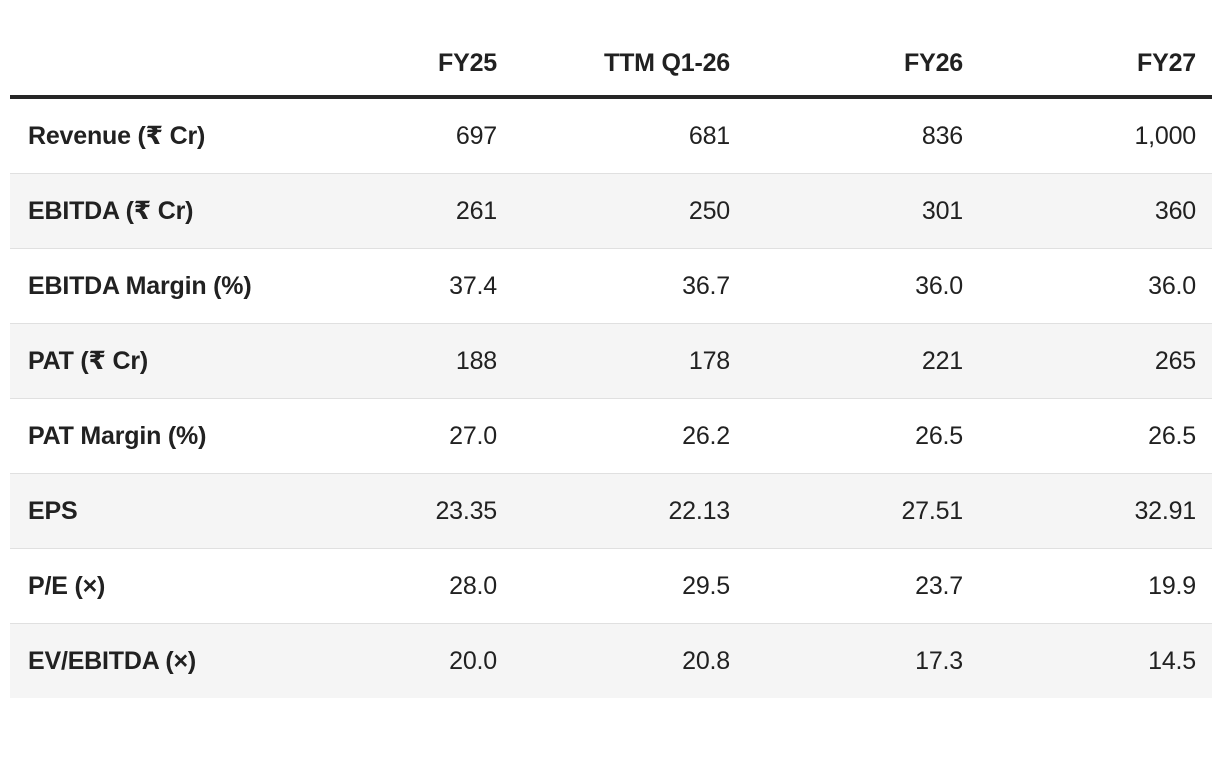  I want to click on table-row: PAT Margin (%) 27.0 26.2 26.5 26.5, so click(611, 436).